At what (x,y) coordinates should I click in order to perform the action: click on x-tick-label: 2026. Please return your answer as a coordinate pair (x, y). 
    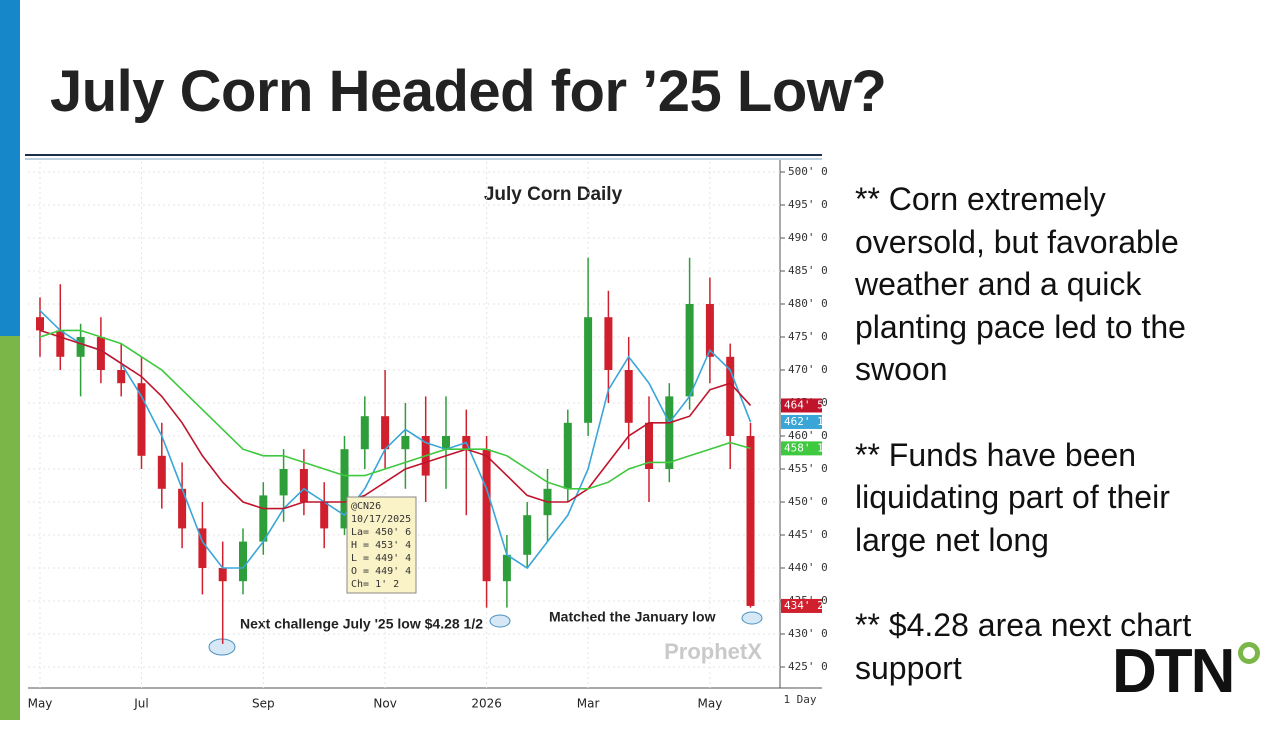
    Looking at the image, I should click on (486, 704).